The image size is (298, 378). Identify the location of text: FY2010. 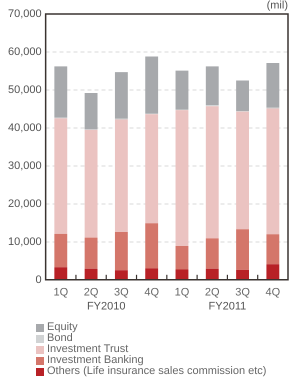
(106, 306).